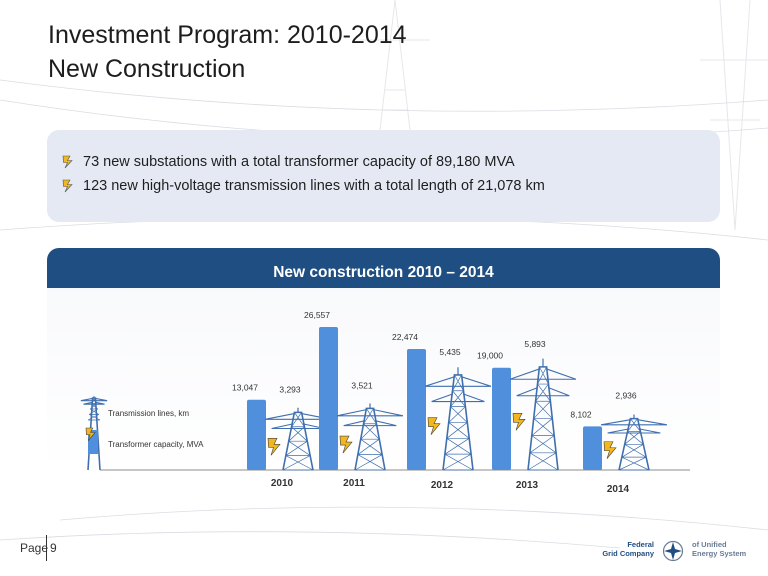  What do you see at coordinates (581, 414) in the screenshot?
I see `capacity-value-label: 8,102` at bounding box center [581, 414].